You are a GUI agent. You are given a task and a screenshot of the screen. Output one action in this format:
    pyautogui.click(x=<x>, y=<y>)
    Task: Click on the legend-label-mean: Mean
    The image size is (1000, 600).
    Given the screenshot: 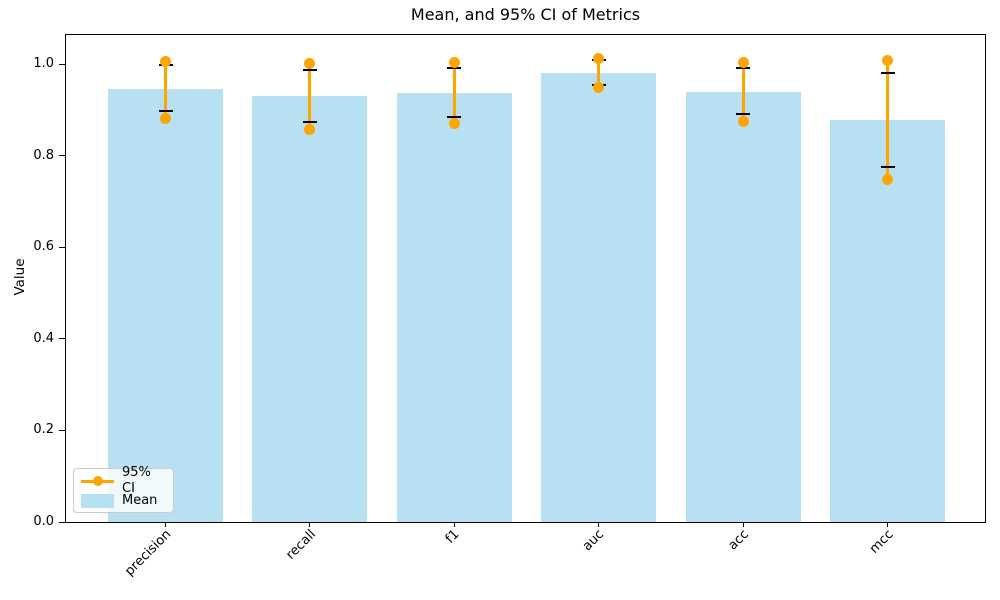 What is the action you would take?
    pyautogui.click(x=140, y=500)
    